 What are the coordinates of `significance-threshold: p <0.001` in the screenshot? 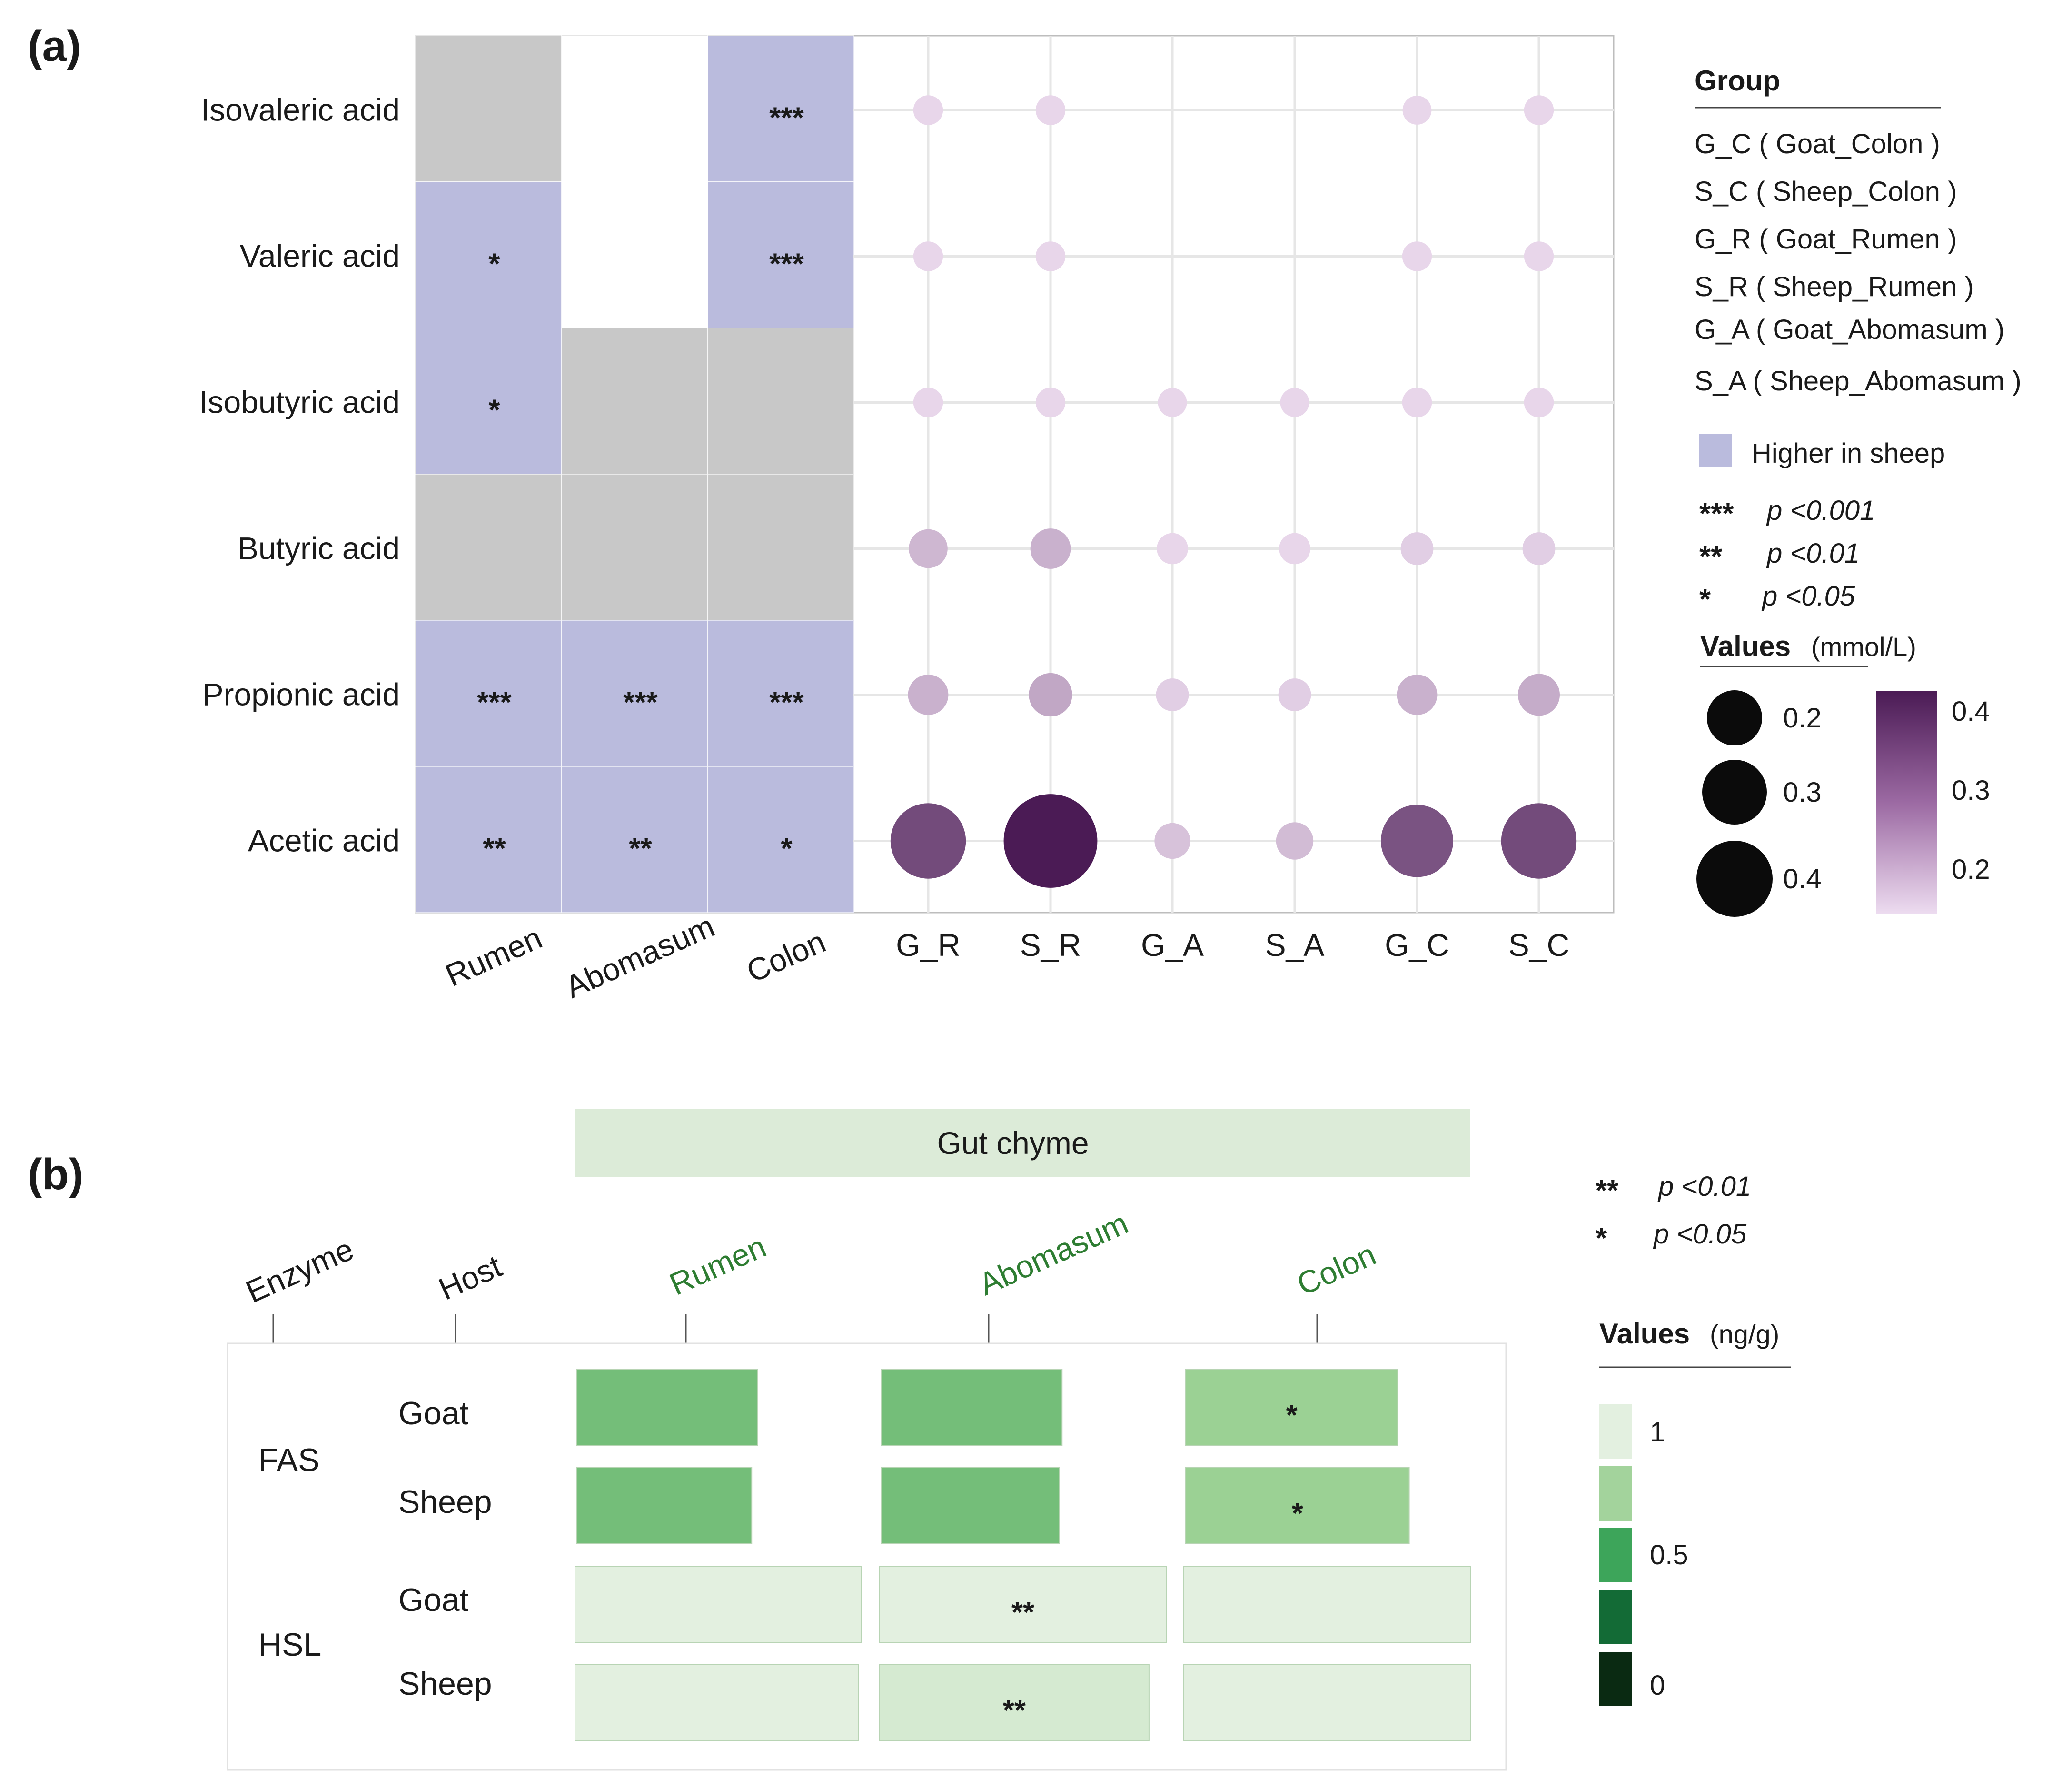 It's located at (1820, 510).